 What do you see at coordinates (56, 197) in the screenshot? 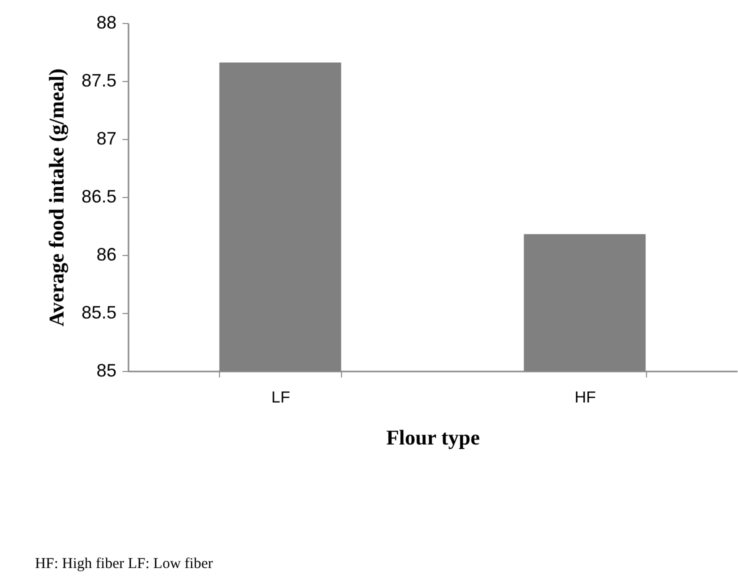
I see `y-axis-title: Average food intake (g/meal)` at bounding box center [56, 197].